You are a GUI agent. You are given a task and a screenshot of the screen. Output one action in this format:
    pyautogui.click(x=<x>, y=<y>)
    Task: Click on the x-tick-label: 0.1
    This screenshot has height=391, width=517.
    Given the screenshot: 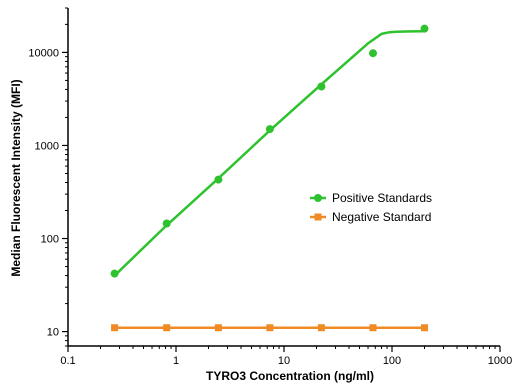 What is the action you would take?
    pyautogui.click(x=67, y=361)
    